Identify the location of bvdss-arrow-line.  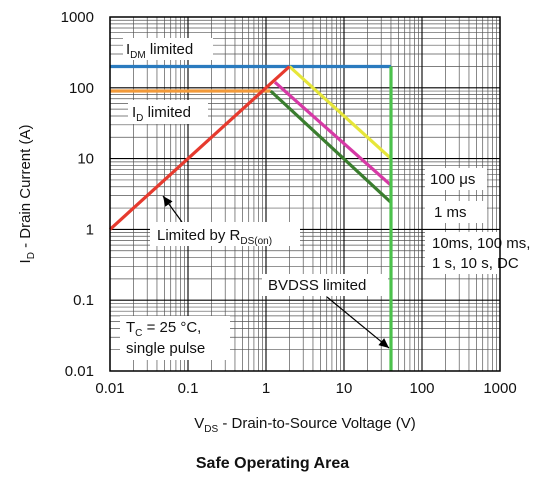
(358, 322).